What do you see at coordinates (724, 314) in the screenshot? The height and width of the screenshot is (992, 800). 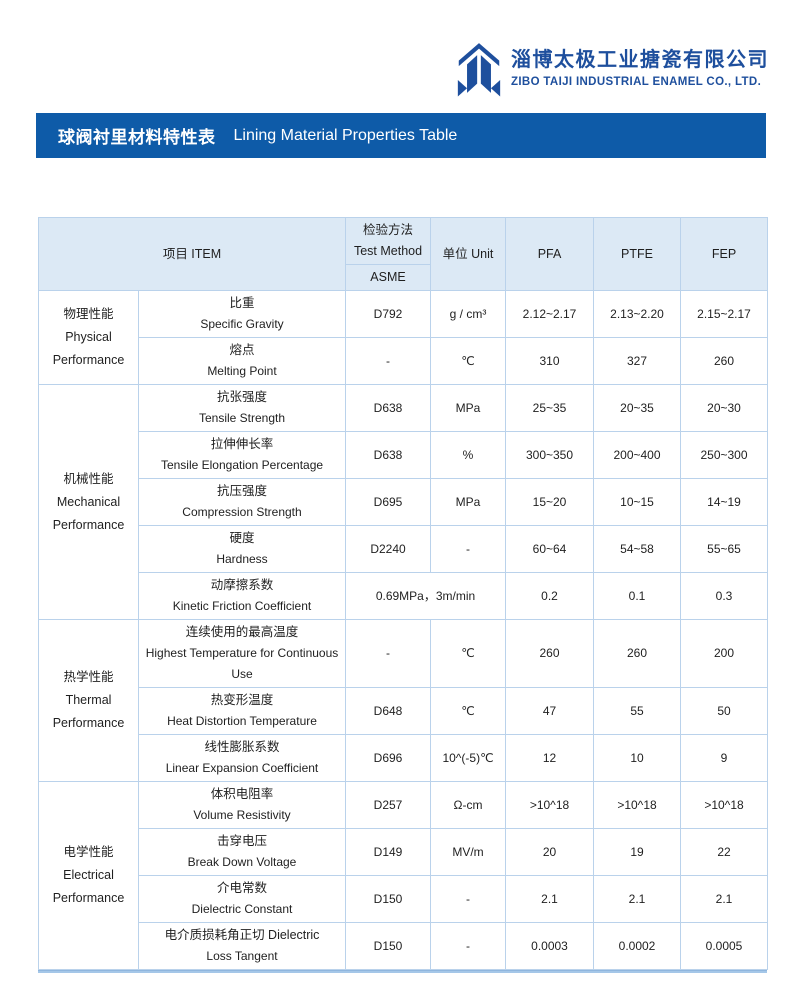 I see `cell-fep: 2.15~2.17` at bounding box center [724, 314].